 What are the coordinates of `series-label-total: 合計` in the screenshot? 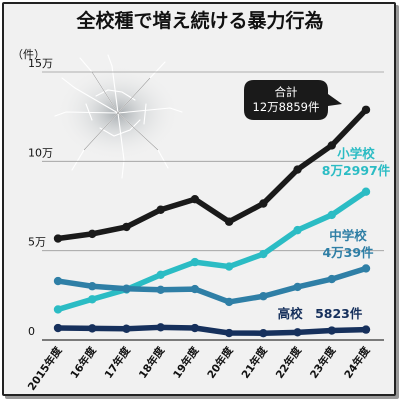 It's located at (286, 92).